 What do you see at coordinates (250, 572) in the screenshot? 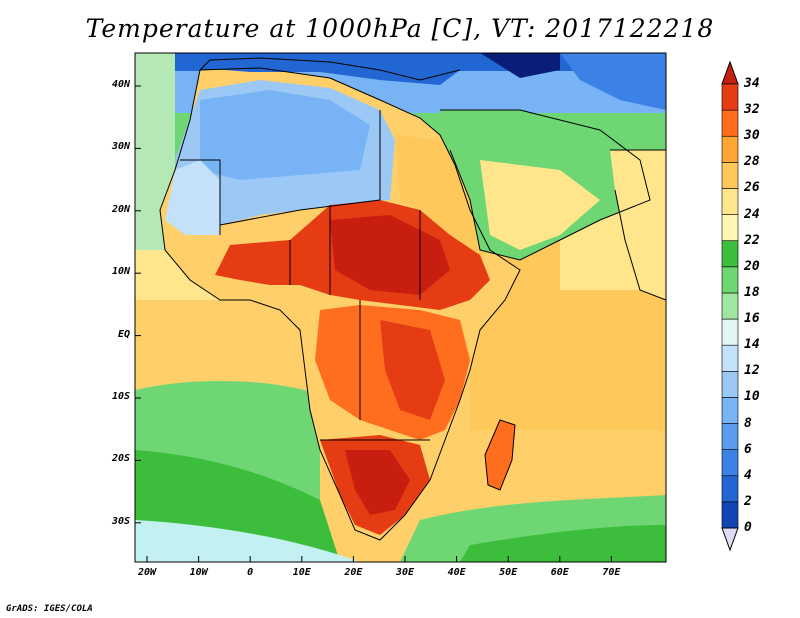
I see `lon-label: 0` at bounding box center [250, 572].